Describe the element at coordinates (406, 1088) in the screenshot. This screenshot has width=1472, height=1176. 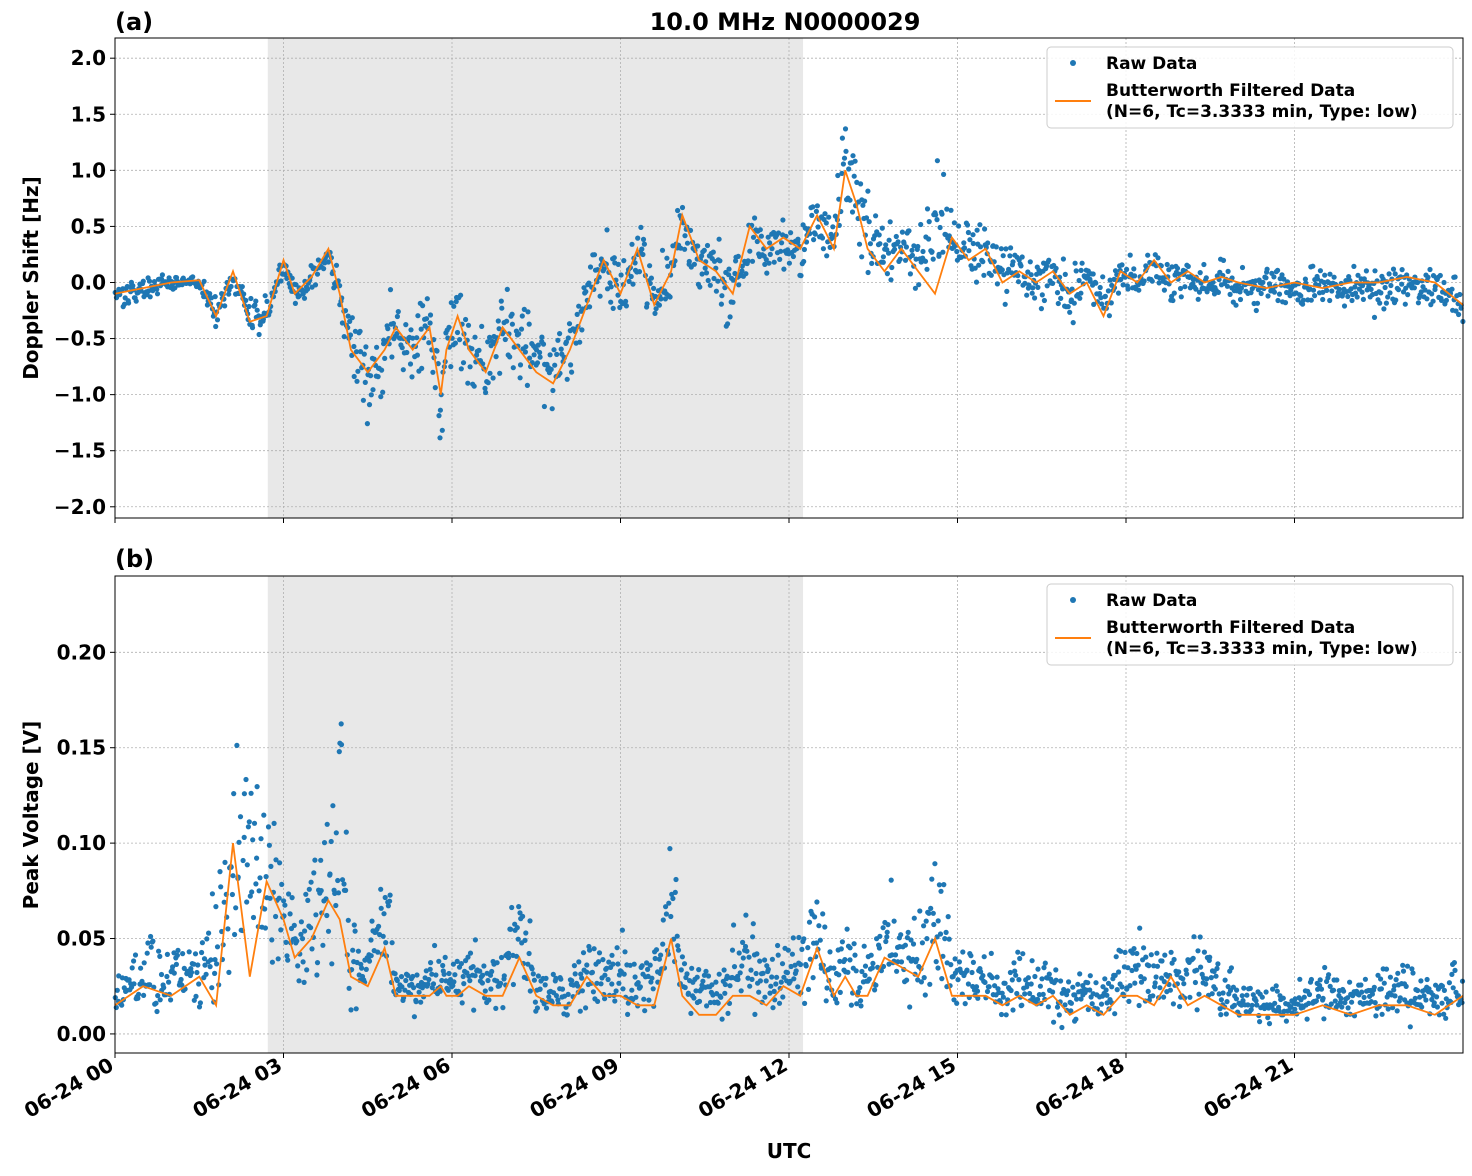
I see `x-tick-label: 06-24 06` at that location.